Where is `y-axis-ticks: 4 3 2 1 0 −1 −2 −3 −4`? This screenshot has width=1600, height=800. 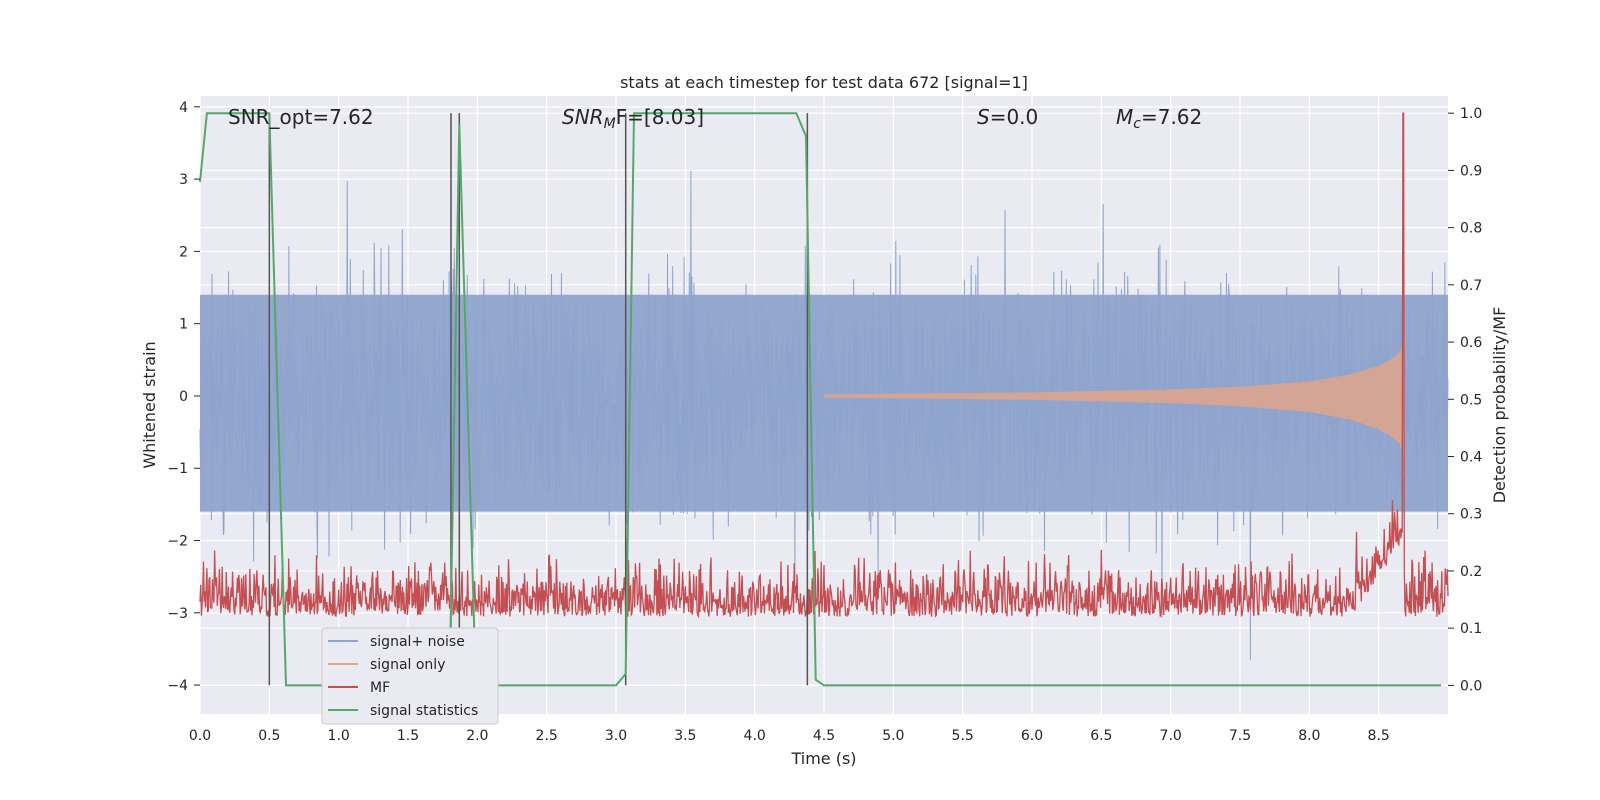
y-axis-ticks: 4 3 2 1 0 −1 −2 −3 −4 is located at coordinates (183, 397).